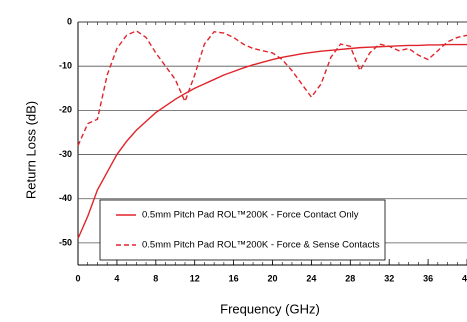 Image resolution: width=467 pixels, height=322 pixels. Describe the element at coordinates (270, 308) in the screenshot. I see `x-axis-label: Frequency (GHz)` at that location.